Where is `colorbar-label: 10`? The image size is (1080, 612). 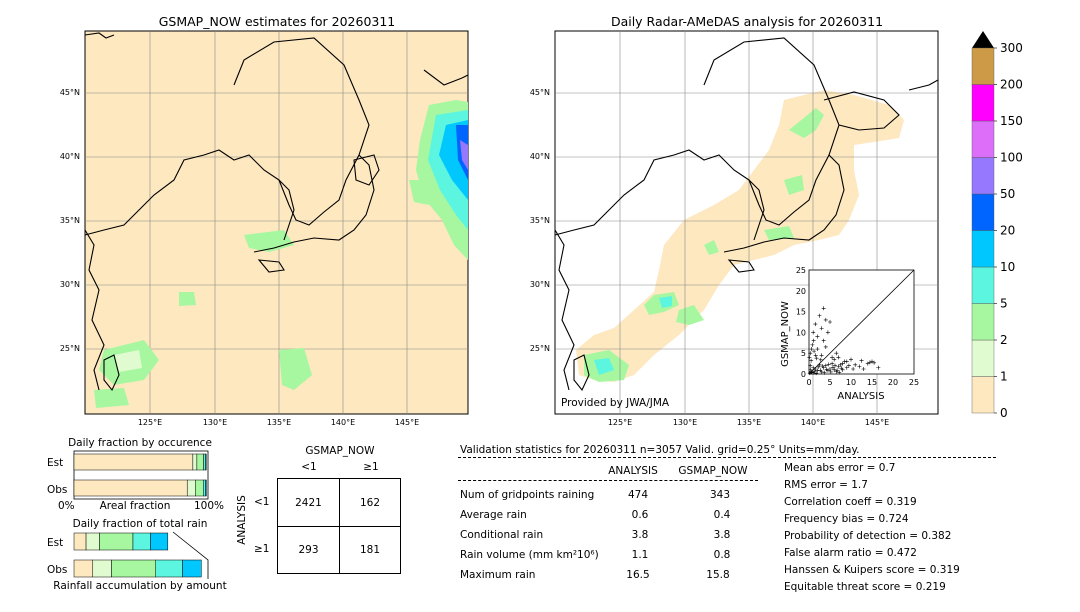 colorbar-label: 10 is located at coordinates (1007, 267).